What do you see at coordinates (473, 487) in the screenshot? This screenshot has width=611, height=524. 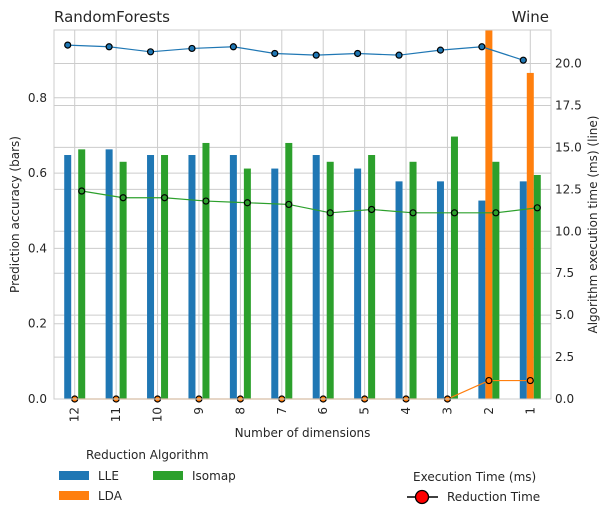 I see `legend-time: Execution Time (ms) Reduction Time` at bounding box center [473, 487].